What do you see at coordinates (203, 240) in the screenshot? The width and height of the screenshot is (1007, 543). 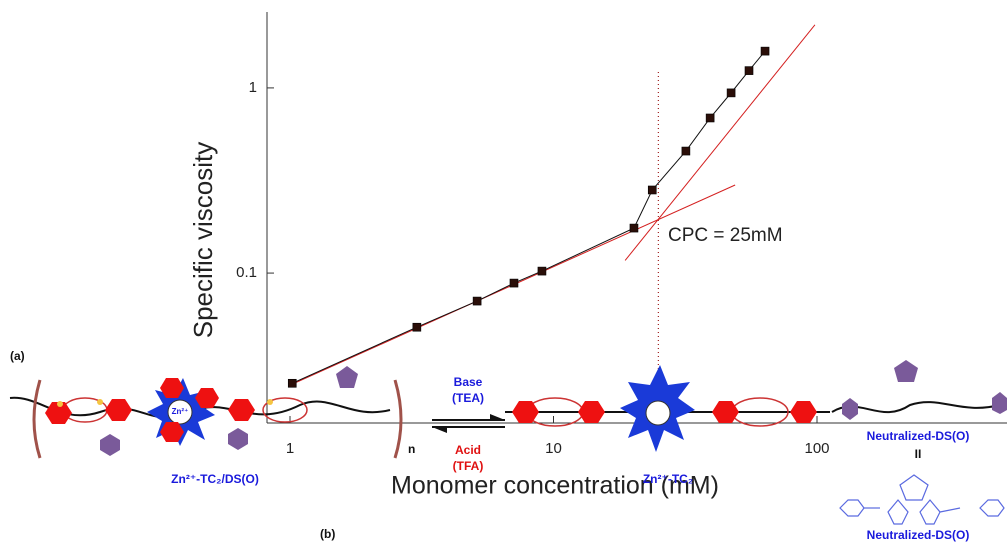 I see `y-axis-label: Specific viscosity` at bounding box center [203, 240].